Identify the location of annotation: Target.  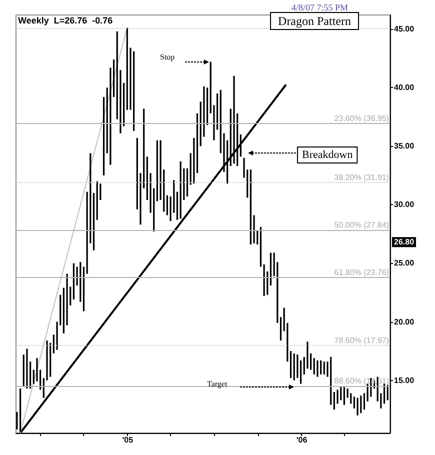
(217, 384).